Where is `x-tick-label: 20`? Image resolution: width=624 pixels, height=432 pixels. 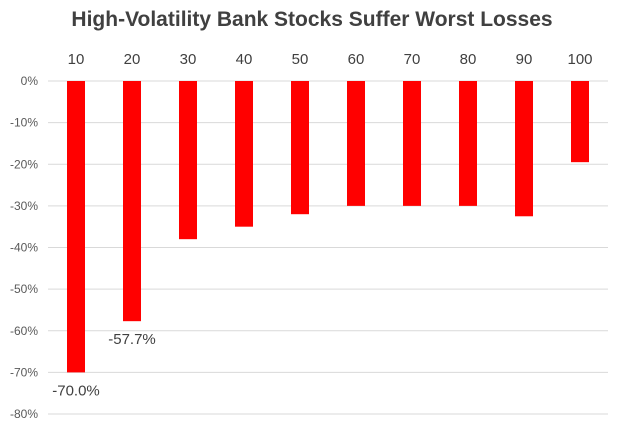 x-tick-label: 20 is located at coordinates (132, 59).